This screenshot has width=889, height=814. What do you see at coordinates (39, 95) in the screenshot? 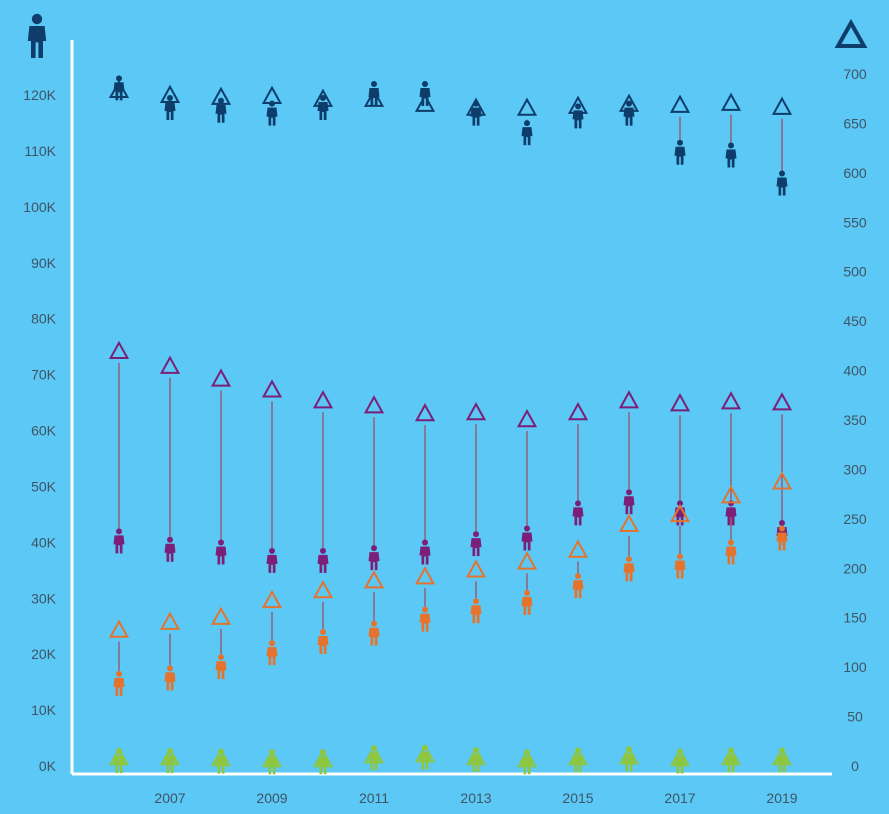
I see `left-axis-tick-label: 120K` at bounding box center [39, 95].